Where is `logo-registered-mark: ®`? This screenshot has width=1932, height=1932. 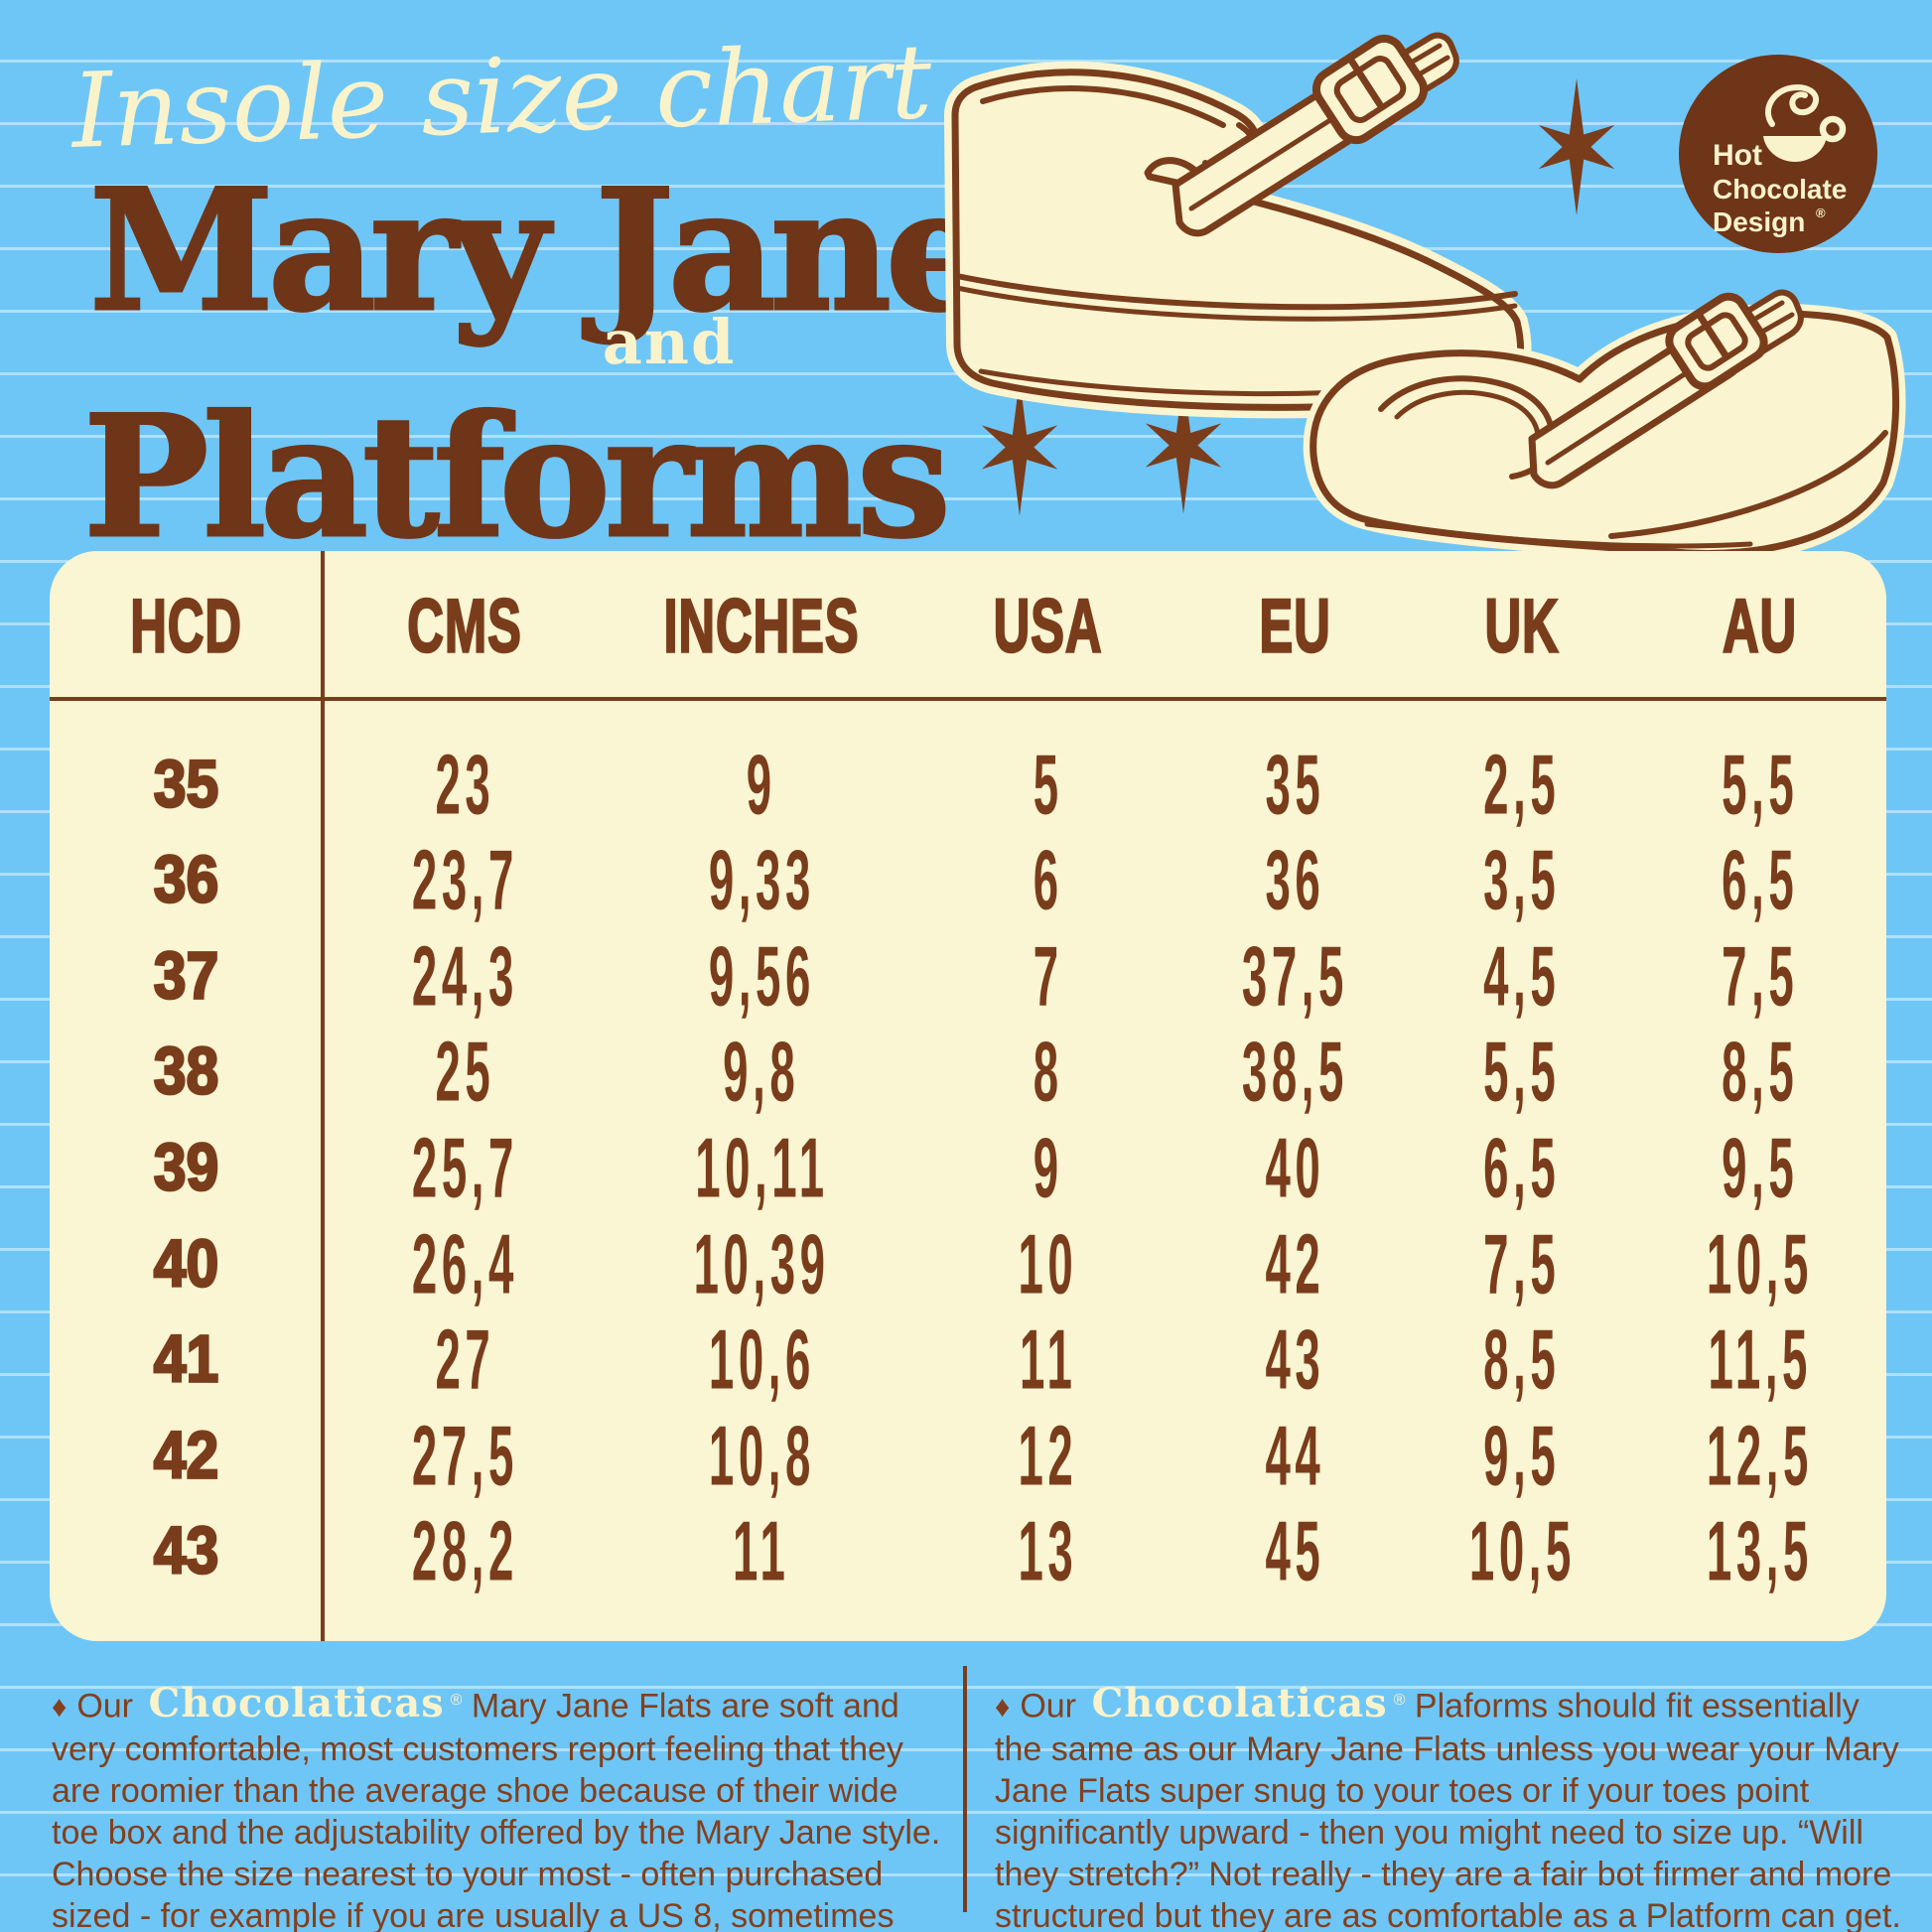
logo-registered-mark: ® is located at coordinates (1821, 213).